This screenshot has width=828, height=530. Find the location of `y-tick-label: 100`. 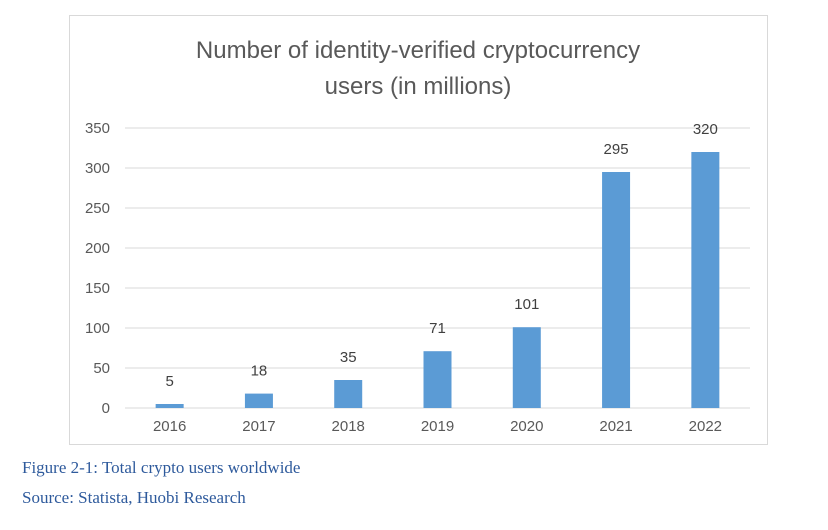

y-tick-label: 100 is located at coordinates (97, 328).